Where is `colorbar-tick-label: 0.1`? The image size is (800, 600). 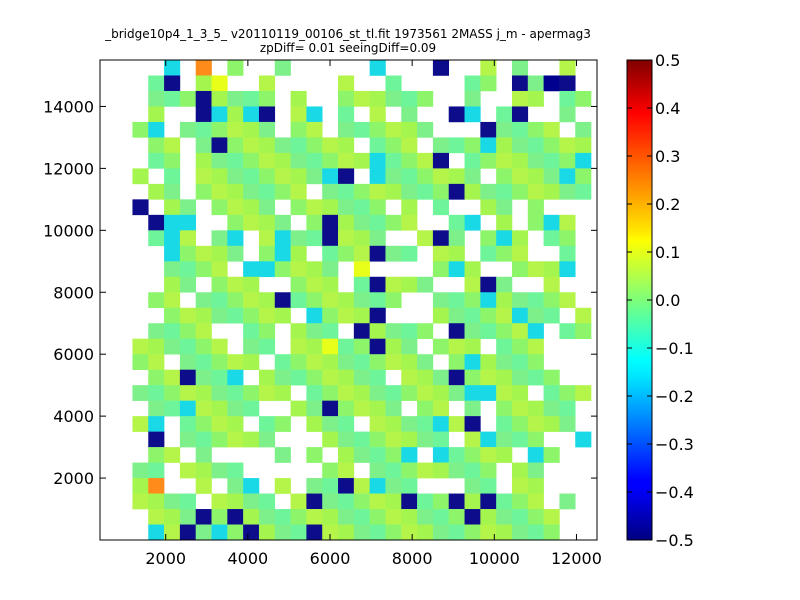 colorbar-tick-label: 0.1 is located at coordinates (667, 252).